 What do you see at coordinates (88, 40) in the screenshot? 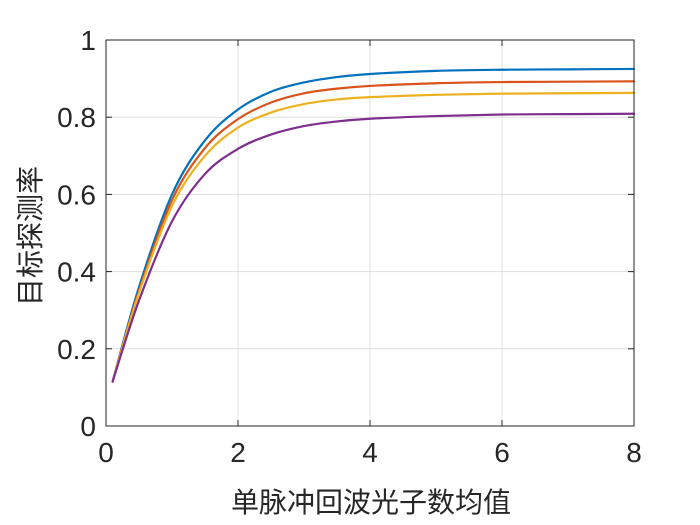
I see `y-tick-label: 1` at bounding box center [88, 40].